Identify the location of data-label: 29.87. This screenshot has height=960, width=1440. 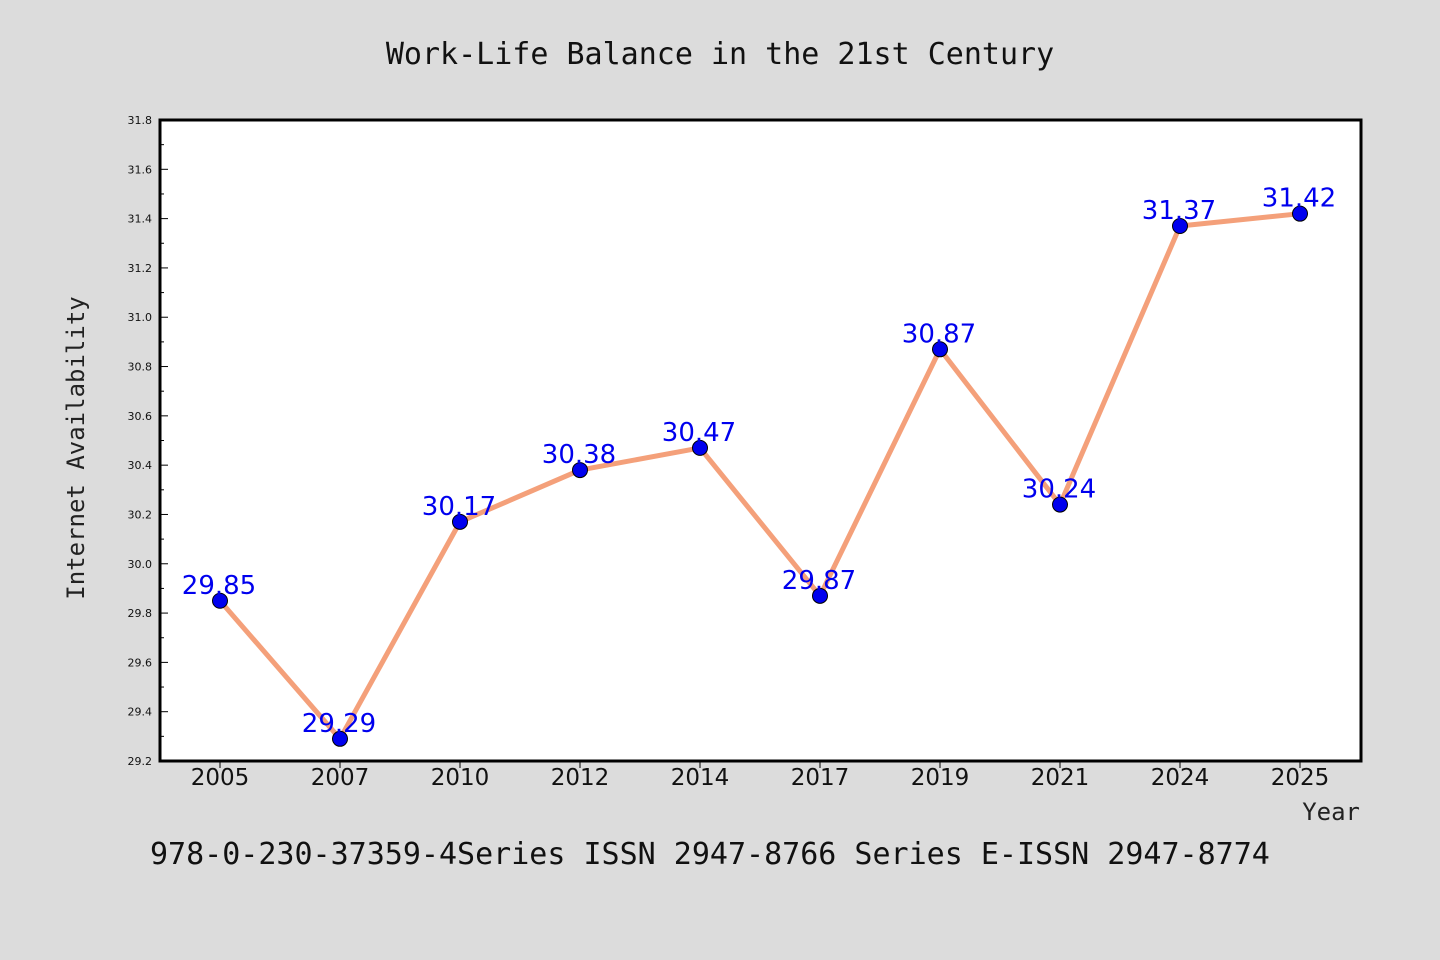
(819, 581).